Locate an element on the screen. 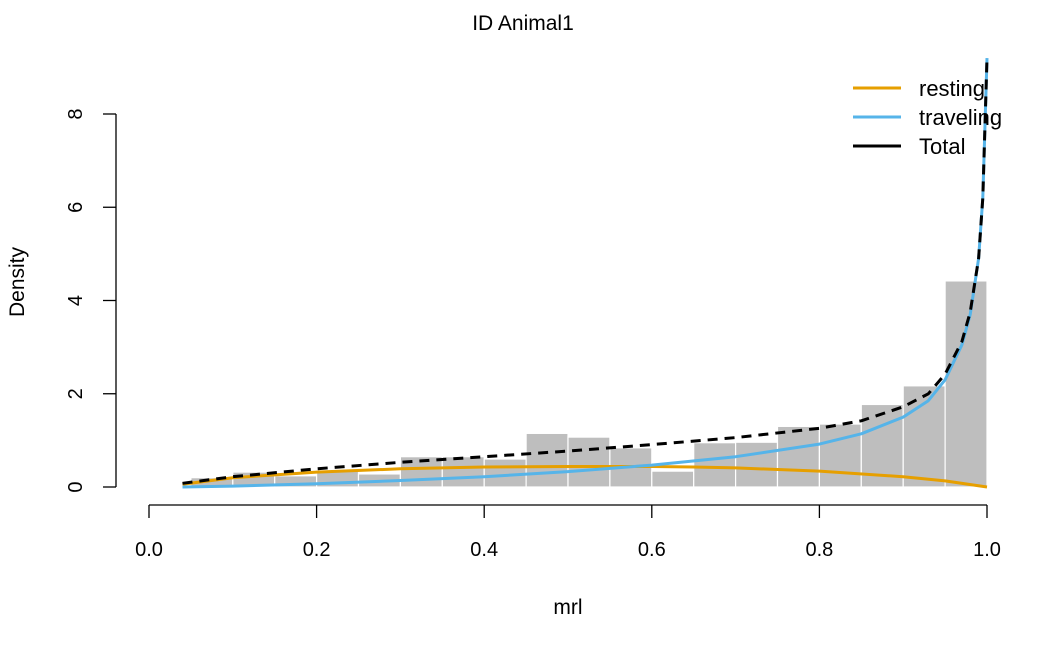 Image resolution: width=1050 pixels, height=648 pixels. y-tick-label: 6 is located at coordinates (76, 207).